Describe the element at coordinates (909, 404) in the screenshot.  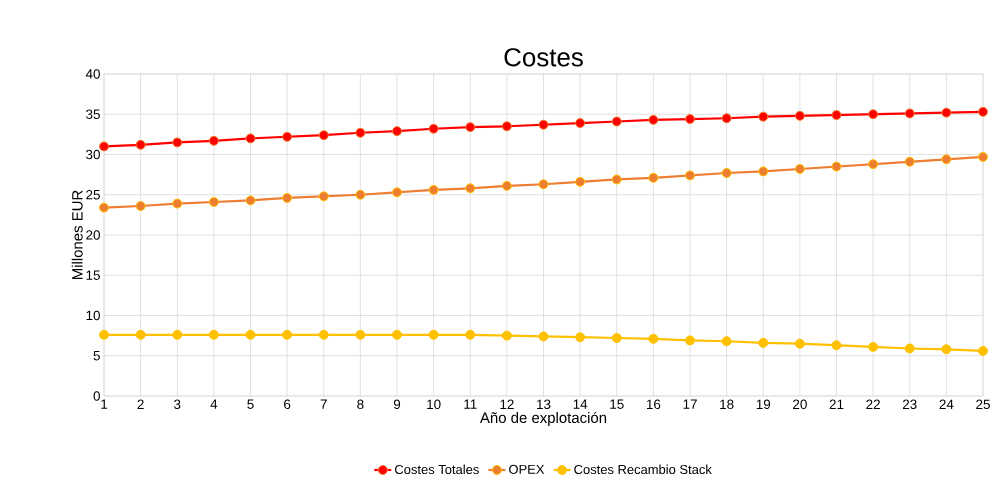
I see `x-tick-label: 23` at that location.